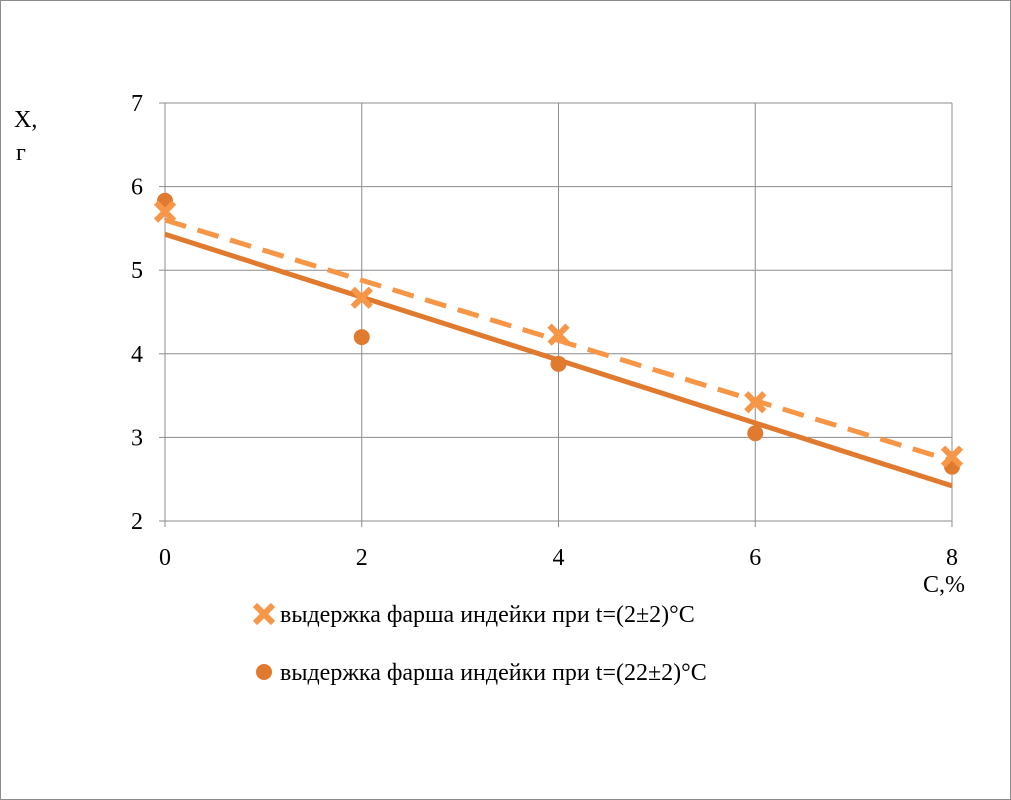  Describe the element at coordinates (362, 558) in the screenshot. I see `x-tick-label: 2` at that location.